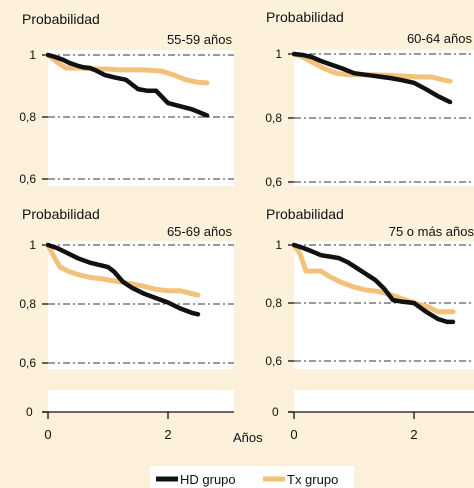  I want to click on y-tick-label-1-0: 1, so click(278, 54).